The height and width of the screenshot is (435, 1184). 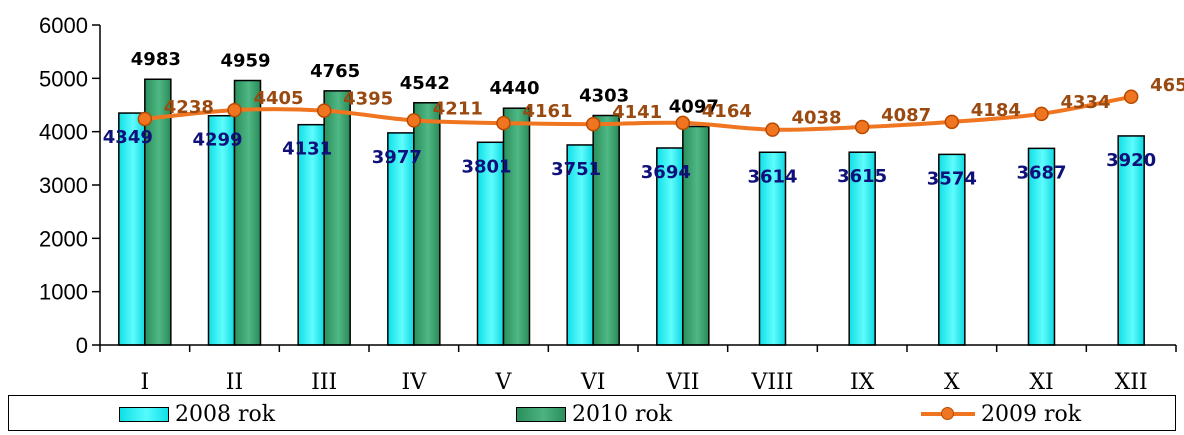 What do you see at coordinates (514, 88) in the screenshot?
I see `data-label-2010: 4440` at bounding box center [514, 88].